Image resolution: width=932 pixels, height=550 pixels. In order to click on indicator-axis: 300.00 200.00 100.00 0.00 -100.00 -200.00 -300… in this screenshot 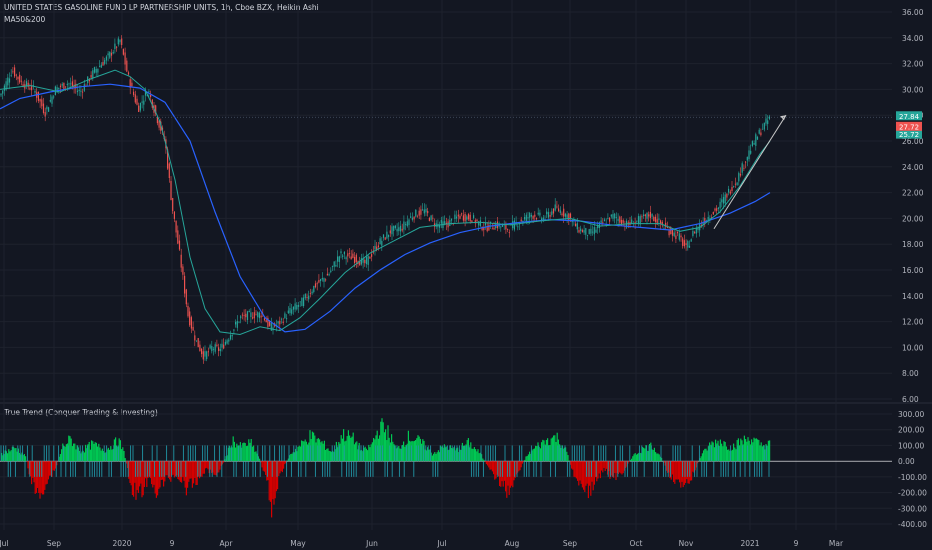, I will do `click(912, 469)`.